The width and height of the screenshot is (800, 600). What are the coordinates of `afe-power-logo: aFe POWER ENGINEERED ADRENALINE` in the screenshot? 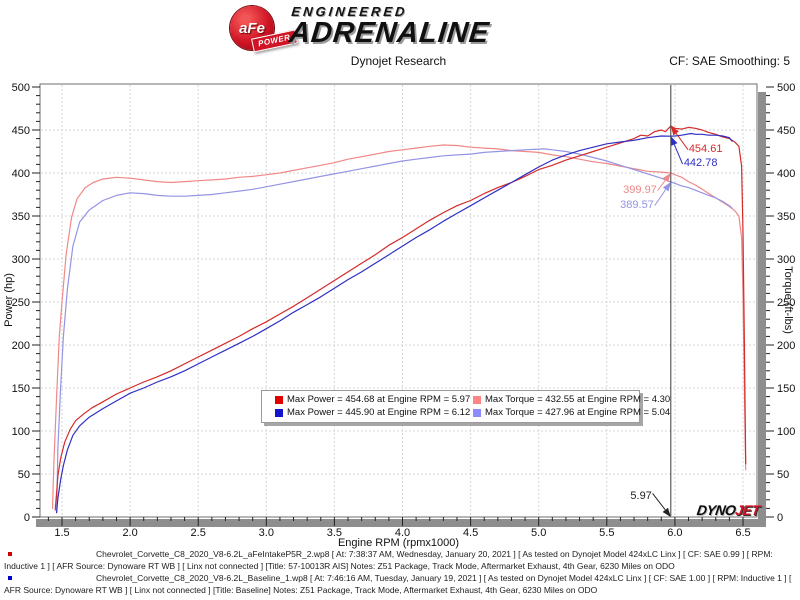 It's located at (403, 28).